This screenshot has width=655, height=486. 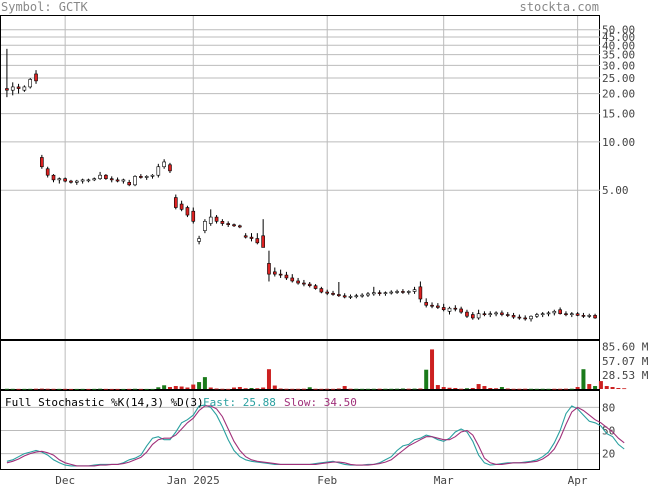 I want to click on volume-panel-frame, so click(x=300, y=365).